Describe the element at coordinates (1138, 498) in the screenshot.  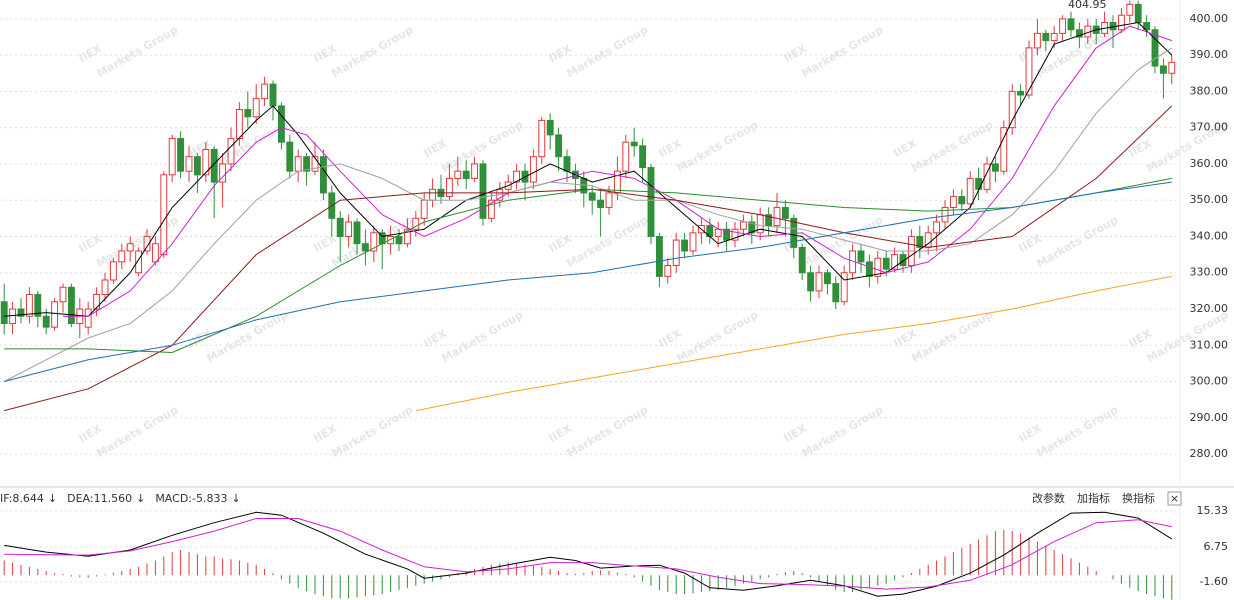
I see `toolbar-button: 换指标` at that location.